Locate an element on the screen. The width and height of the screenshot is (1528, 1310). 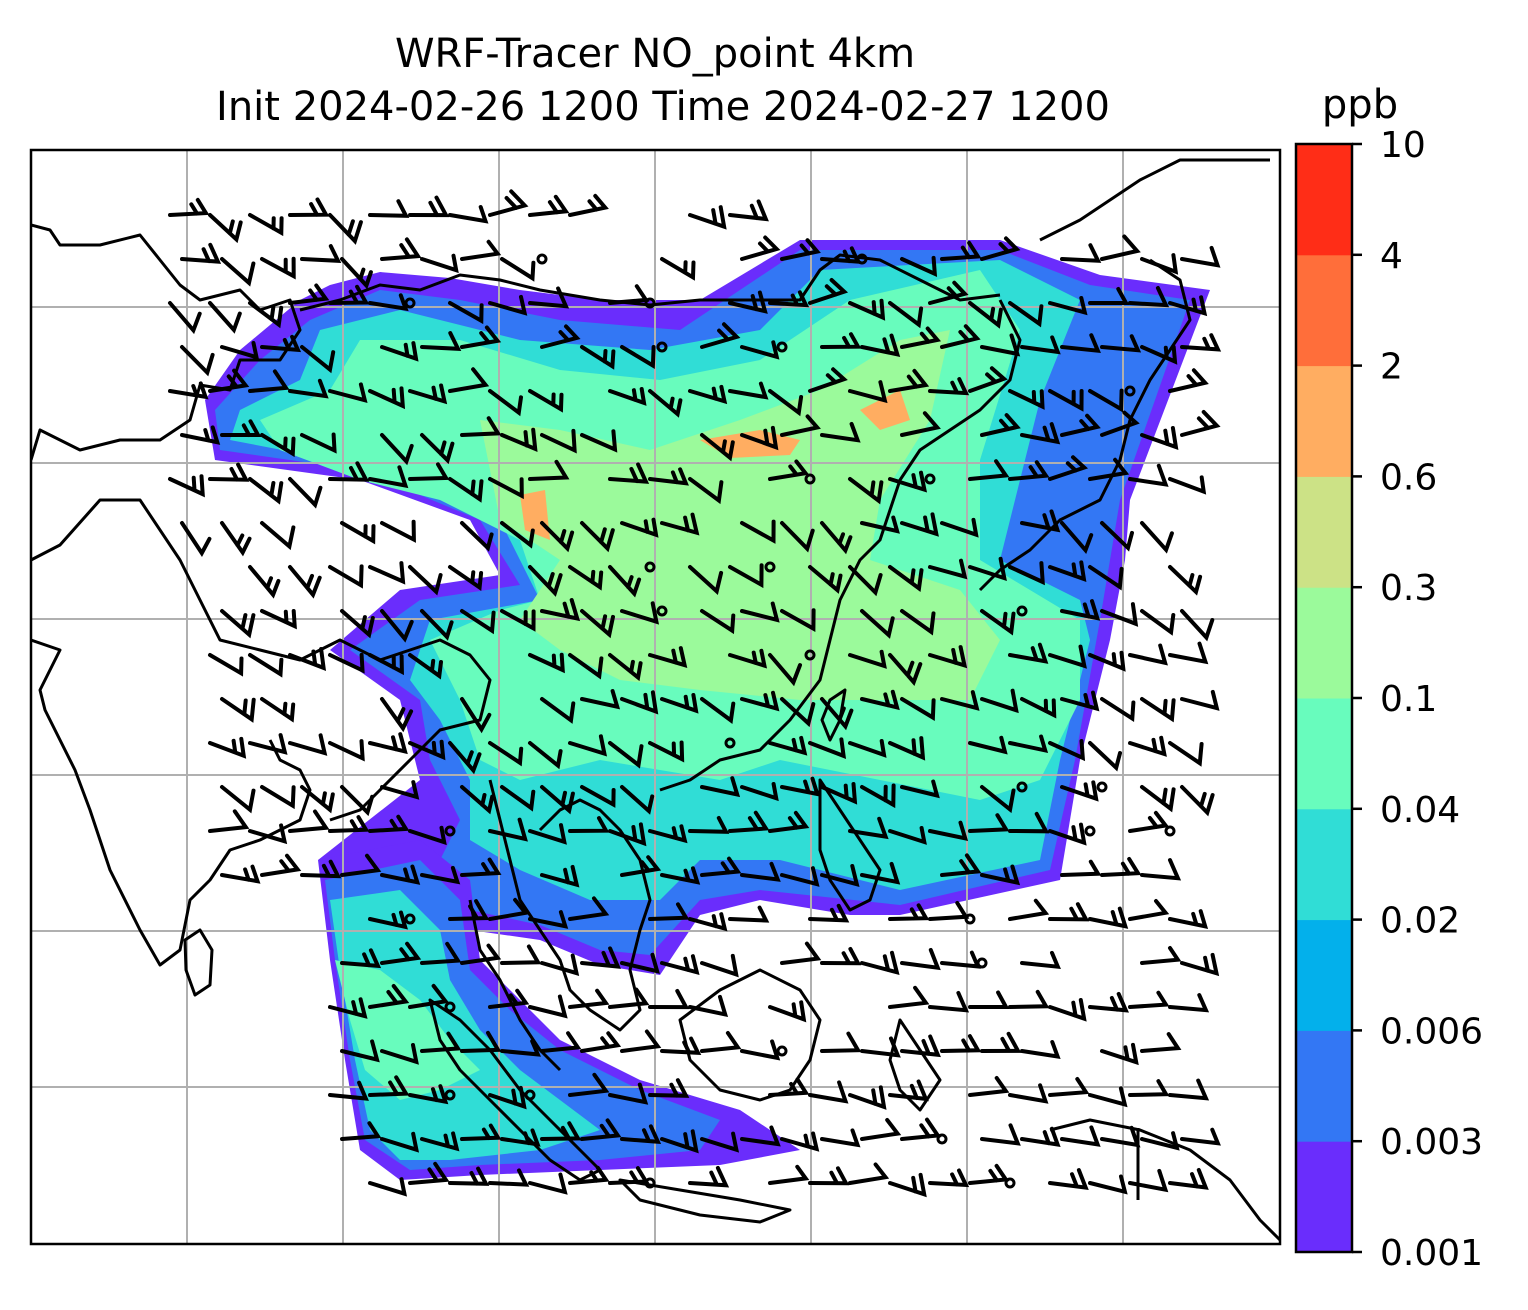
colorbar: ppb 0.001 0.003 0.006 0.02 0.04 0.1 0.3 0.6 2 4 10 is located at coordinates (1388, 678).